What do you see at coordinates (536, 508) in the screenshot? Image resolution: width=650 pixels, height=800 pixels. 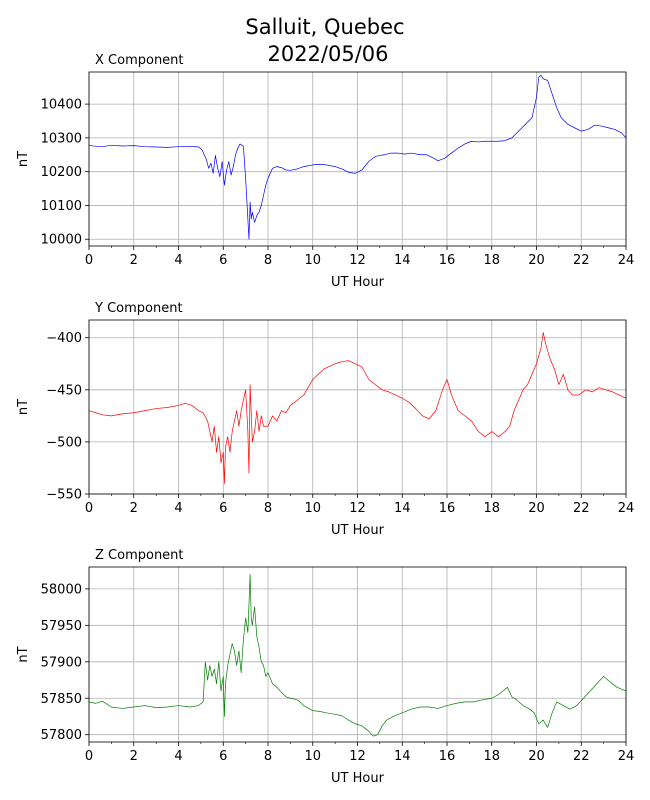 I see `y-component-xtick-label-10: 20` at bounding box center [536, 508].